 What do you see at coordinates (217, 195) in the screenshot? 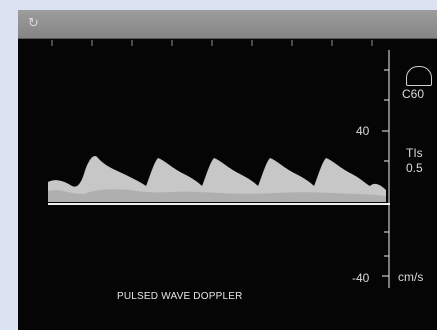
I see `doppler-waveform-texture` at bounding box center [217, 195].